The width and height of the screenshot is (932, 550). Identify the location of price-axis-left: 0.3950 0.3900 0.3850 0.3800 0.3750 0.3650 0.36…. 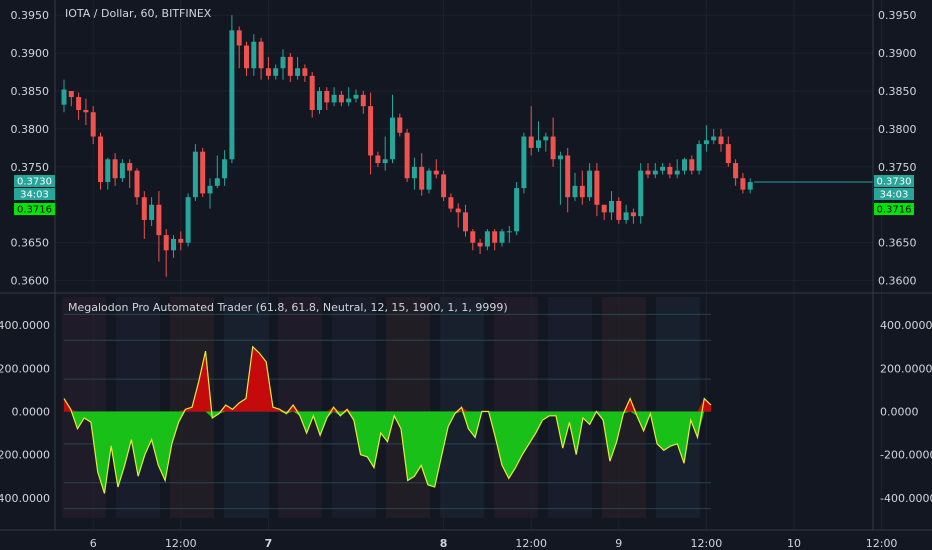
(30, 148).